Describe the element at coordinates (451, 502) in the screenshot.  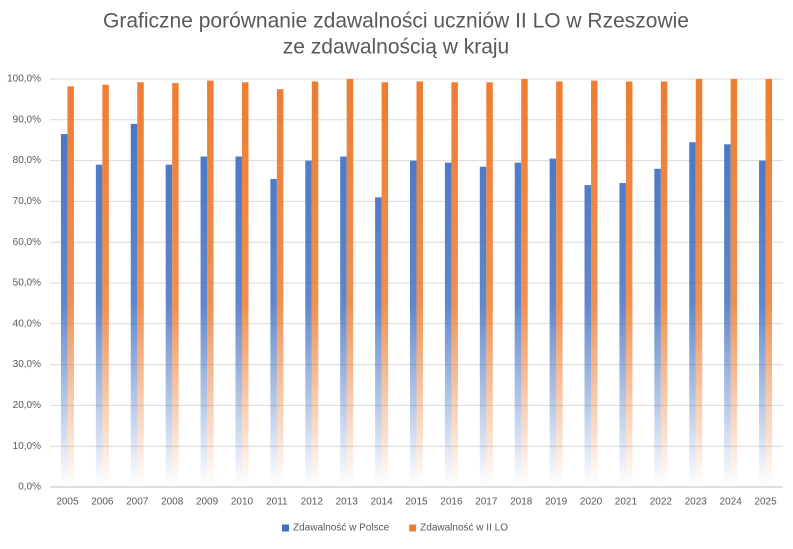
I see `x-tick-label: 2016` at that location.